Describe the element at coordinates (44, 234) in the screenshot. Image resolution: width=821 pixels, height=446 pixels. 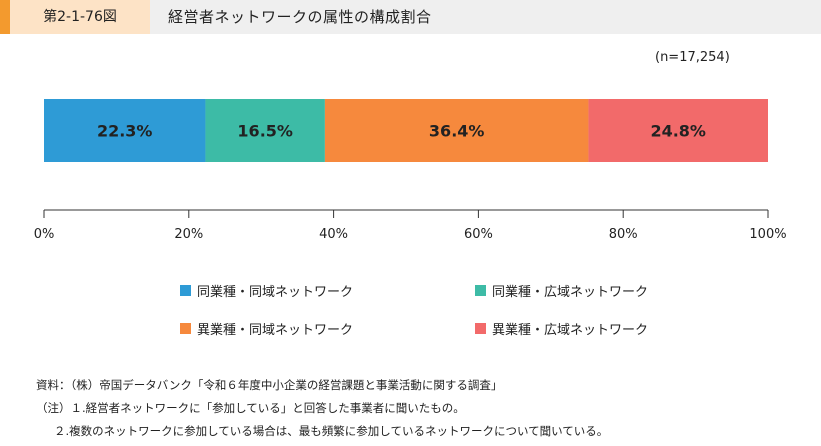
I see `x-tick-label-0: 0%` at that location.